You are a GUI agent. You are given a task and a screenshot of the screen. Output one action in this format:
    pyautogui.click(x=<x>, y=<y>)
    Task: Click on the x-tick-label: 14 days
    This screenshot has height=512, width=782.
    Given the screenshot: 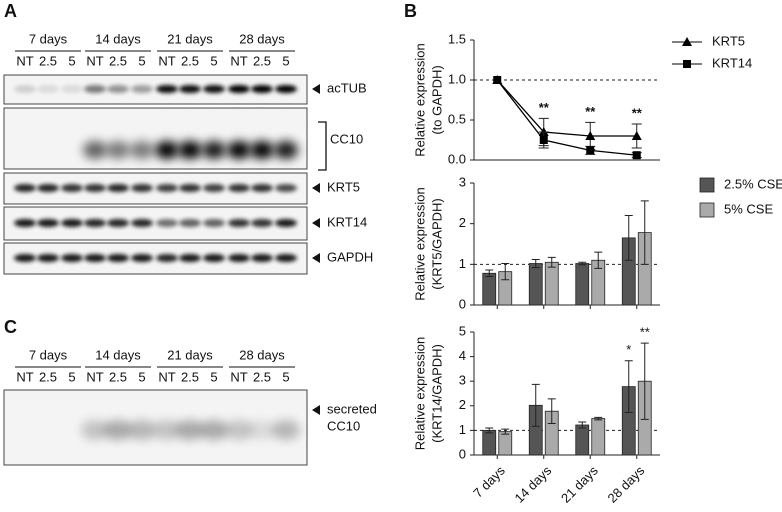 What is the action you would take?
    pyautogui.click(x=532, y=484)
    